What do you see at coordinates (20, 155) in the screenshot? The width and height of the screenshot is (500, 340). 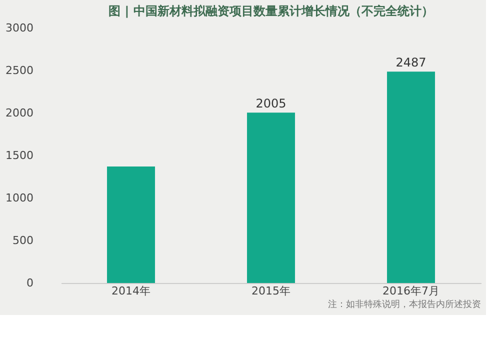 I see `y-tick-label: 1500` at bounding box center [20, 155].